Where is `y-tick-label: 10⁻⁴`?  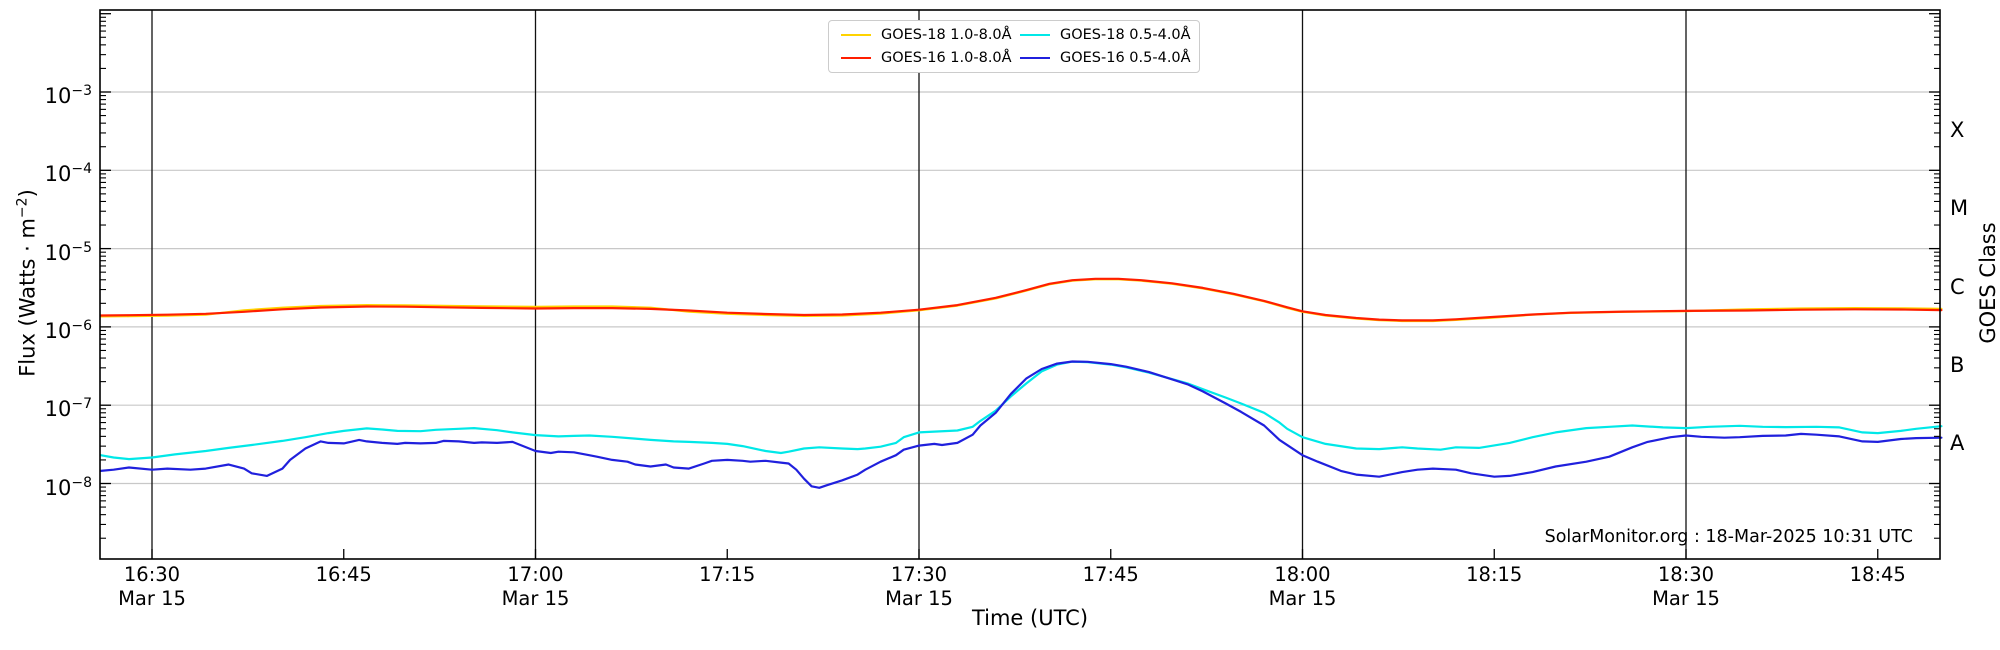
y-tick-label: 10⁻⁴ is located at coordinates (68, 174).